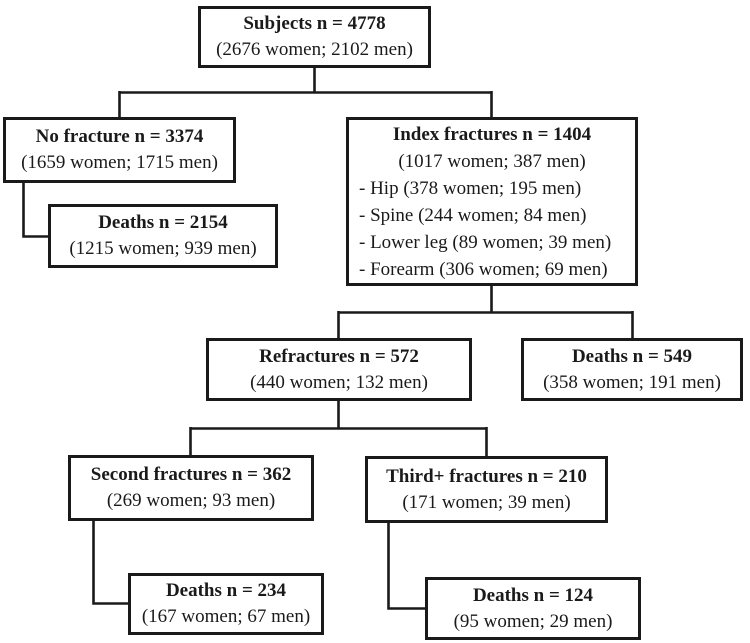 This screenshot has width=750, height=643. What do you see at coordinates (226, 590) in the screenshot?
I see `box-deaths-second-title: Deaths n = 234` at bounding box center [226, 590].